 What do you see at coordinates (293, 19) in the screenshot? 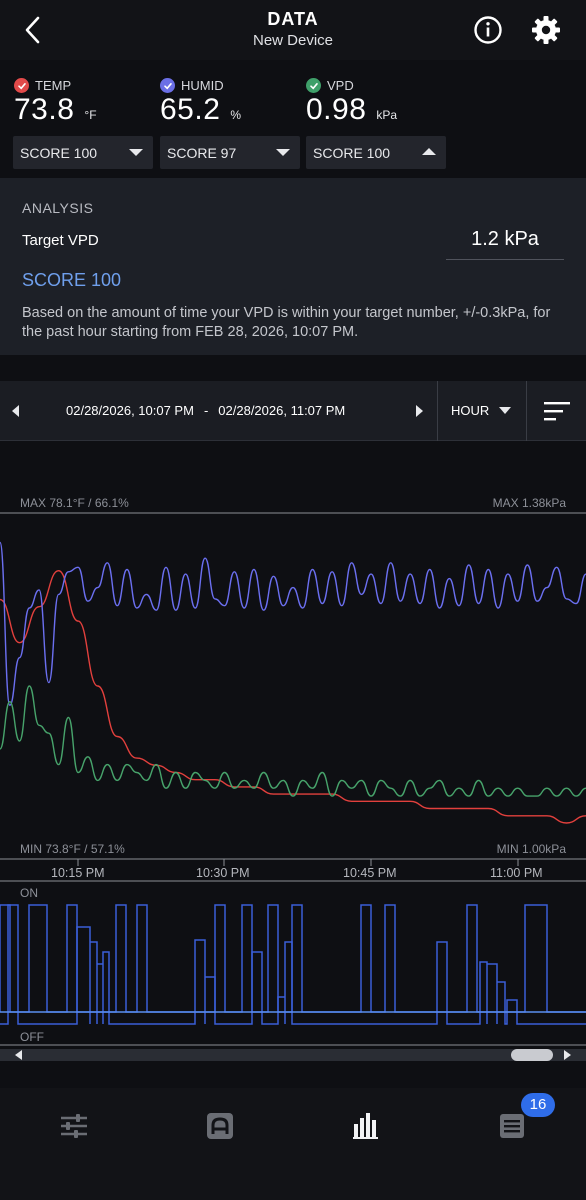
I see `page-title: DATA` at bounding box center [293, 19].